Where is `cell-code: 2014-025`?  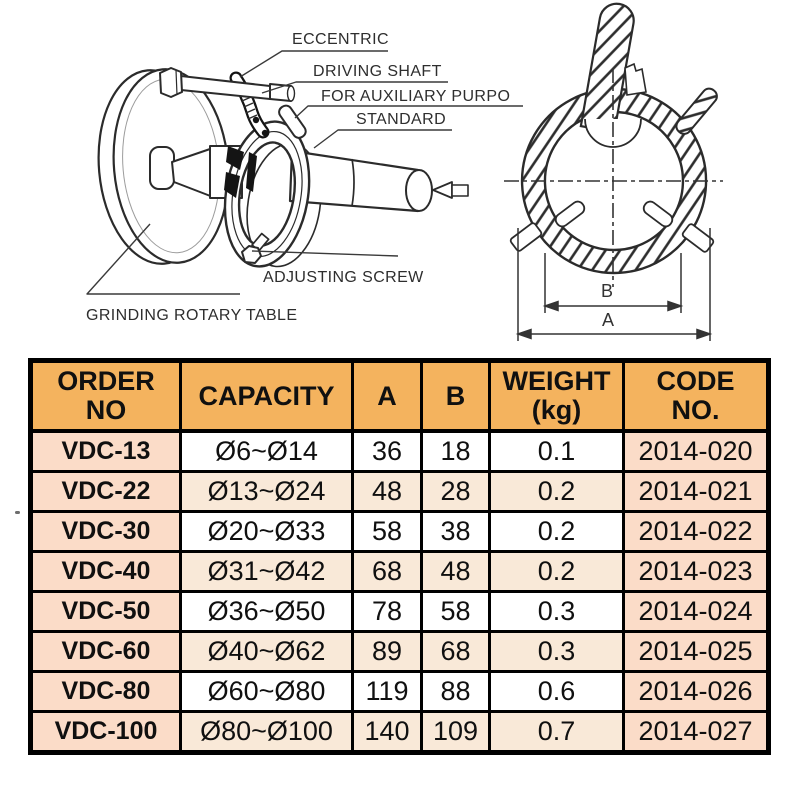 cell-code: 2014-025 is located at coordinates (696, 651).